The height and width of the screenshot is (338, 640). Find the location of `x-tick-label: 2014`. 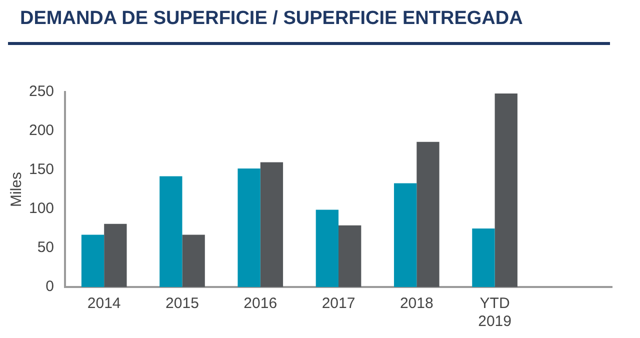

x-tick-label: 2014 is located at coordinates (104, 303).